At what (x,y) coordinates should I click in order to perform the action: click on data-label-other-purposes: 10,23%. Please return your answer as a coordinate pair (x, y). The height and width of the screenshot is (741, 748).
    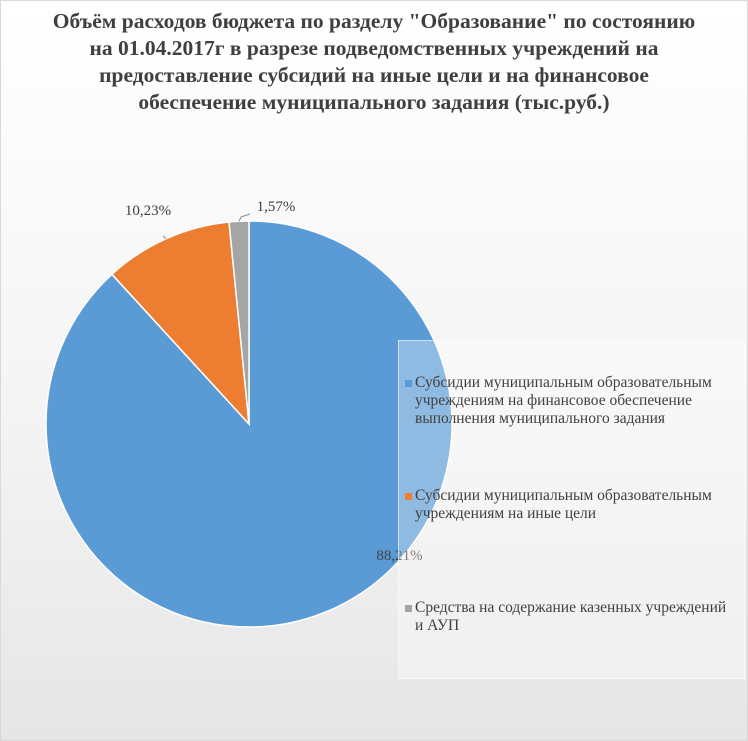
    Looking at the image, I should click on (148, 211).